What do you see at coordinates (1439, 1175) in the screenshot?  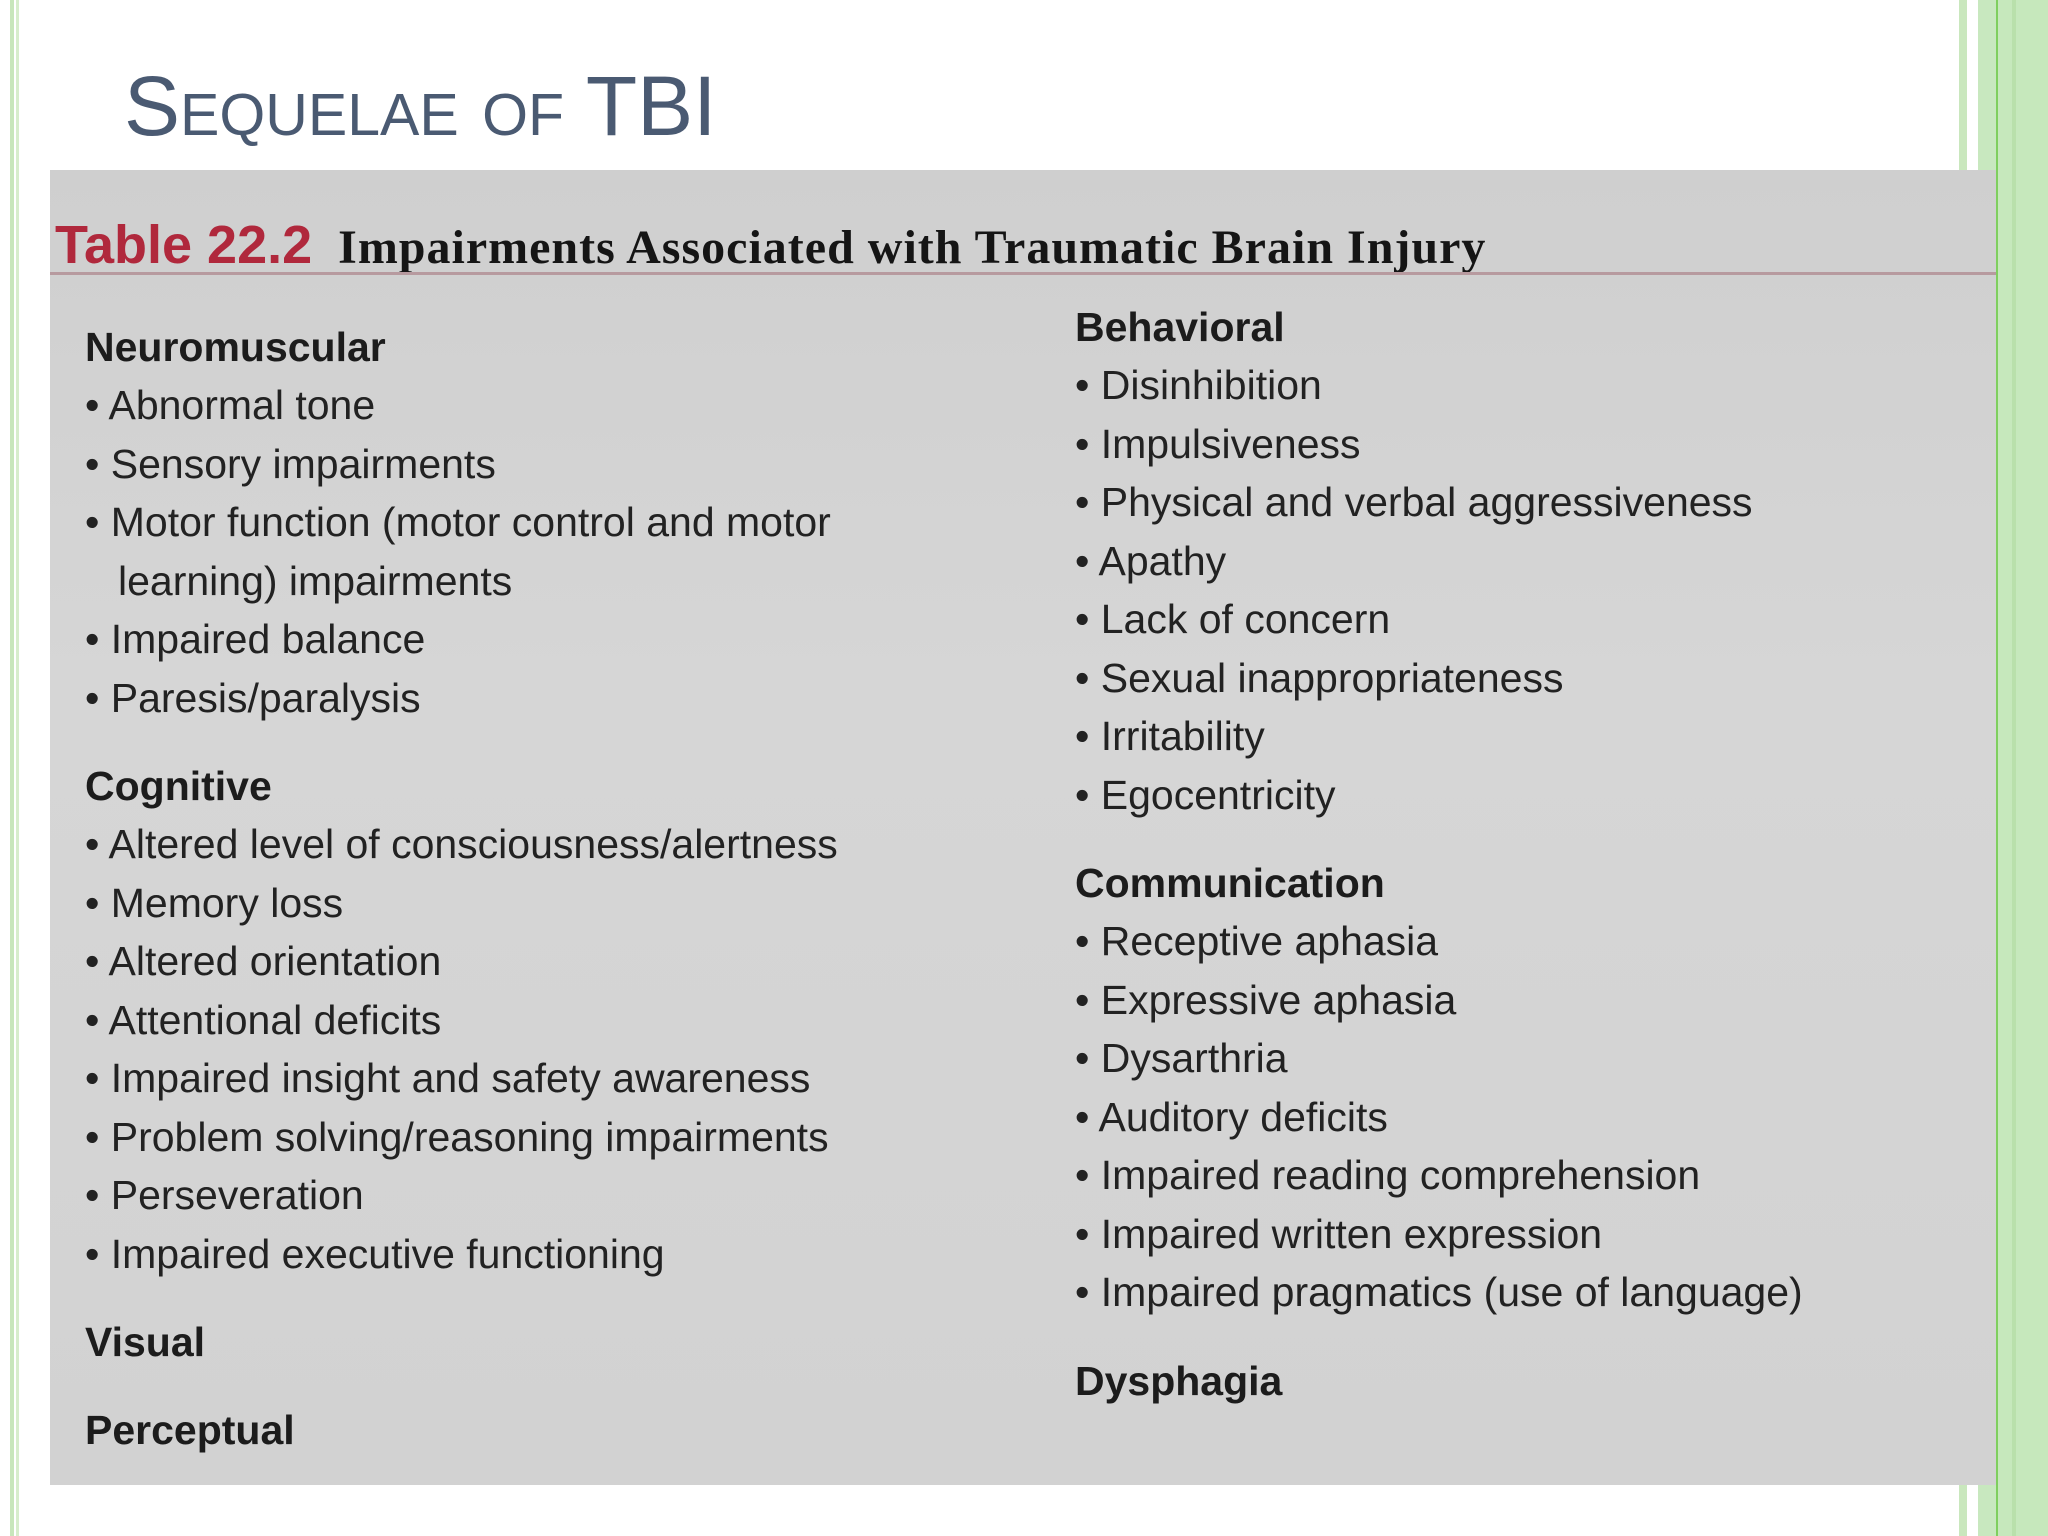 I see `list-item: Impaired reading comprehension` at bounding box center [1439, 1175].